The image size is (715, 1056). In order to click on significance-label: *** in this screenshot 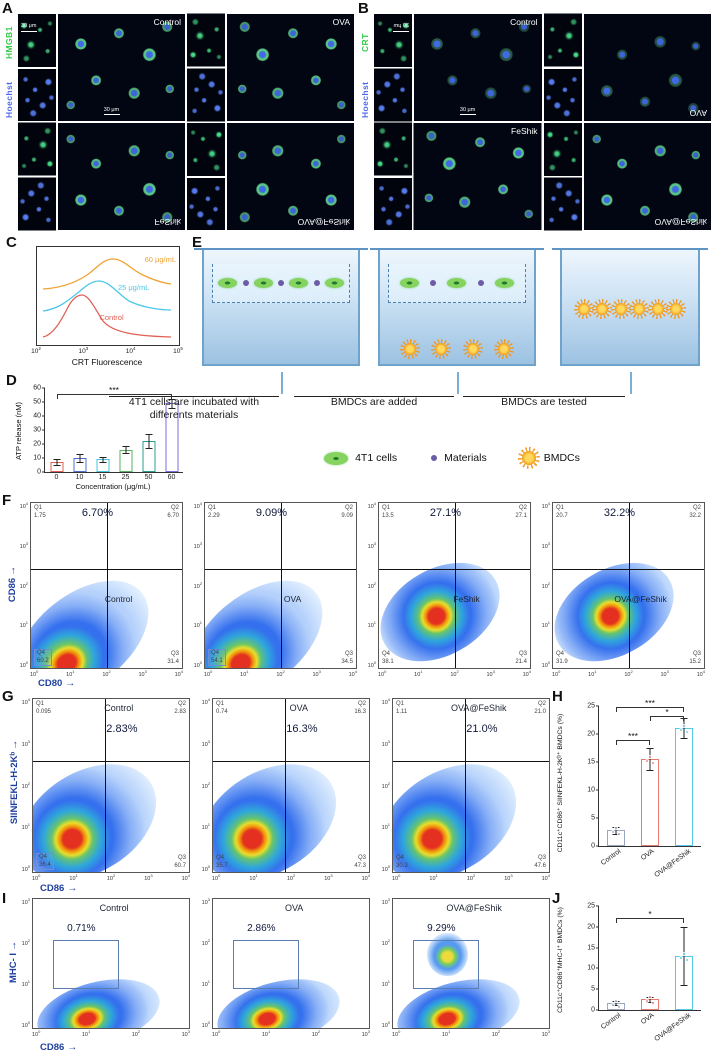, I will do `click(650, 703)`.